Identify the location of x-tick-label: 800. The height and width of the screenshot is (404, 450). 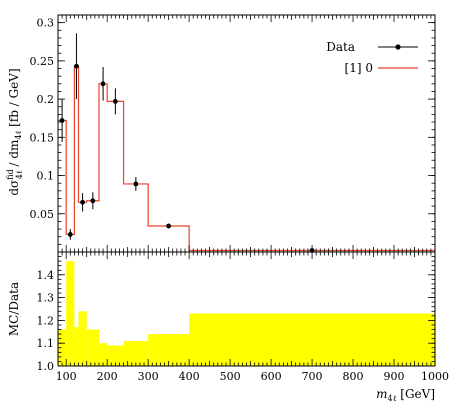
(353, 376).